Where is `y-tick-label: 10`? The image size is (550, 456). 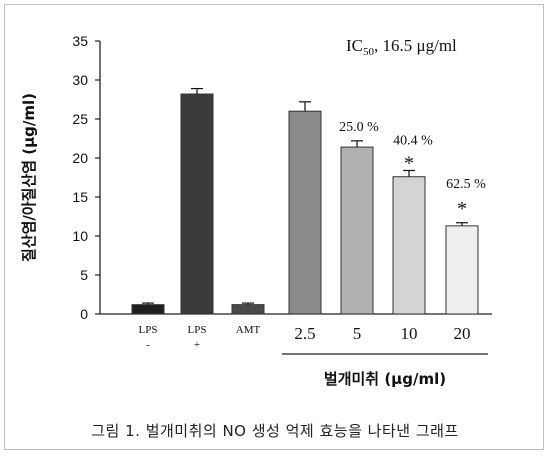 y-tick-label: 10 is located at coordinates (80, 236).